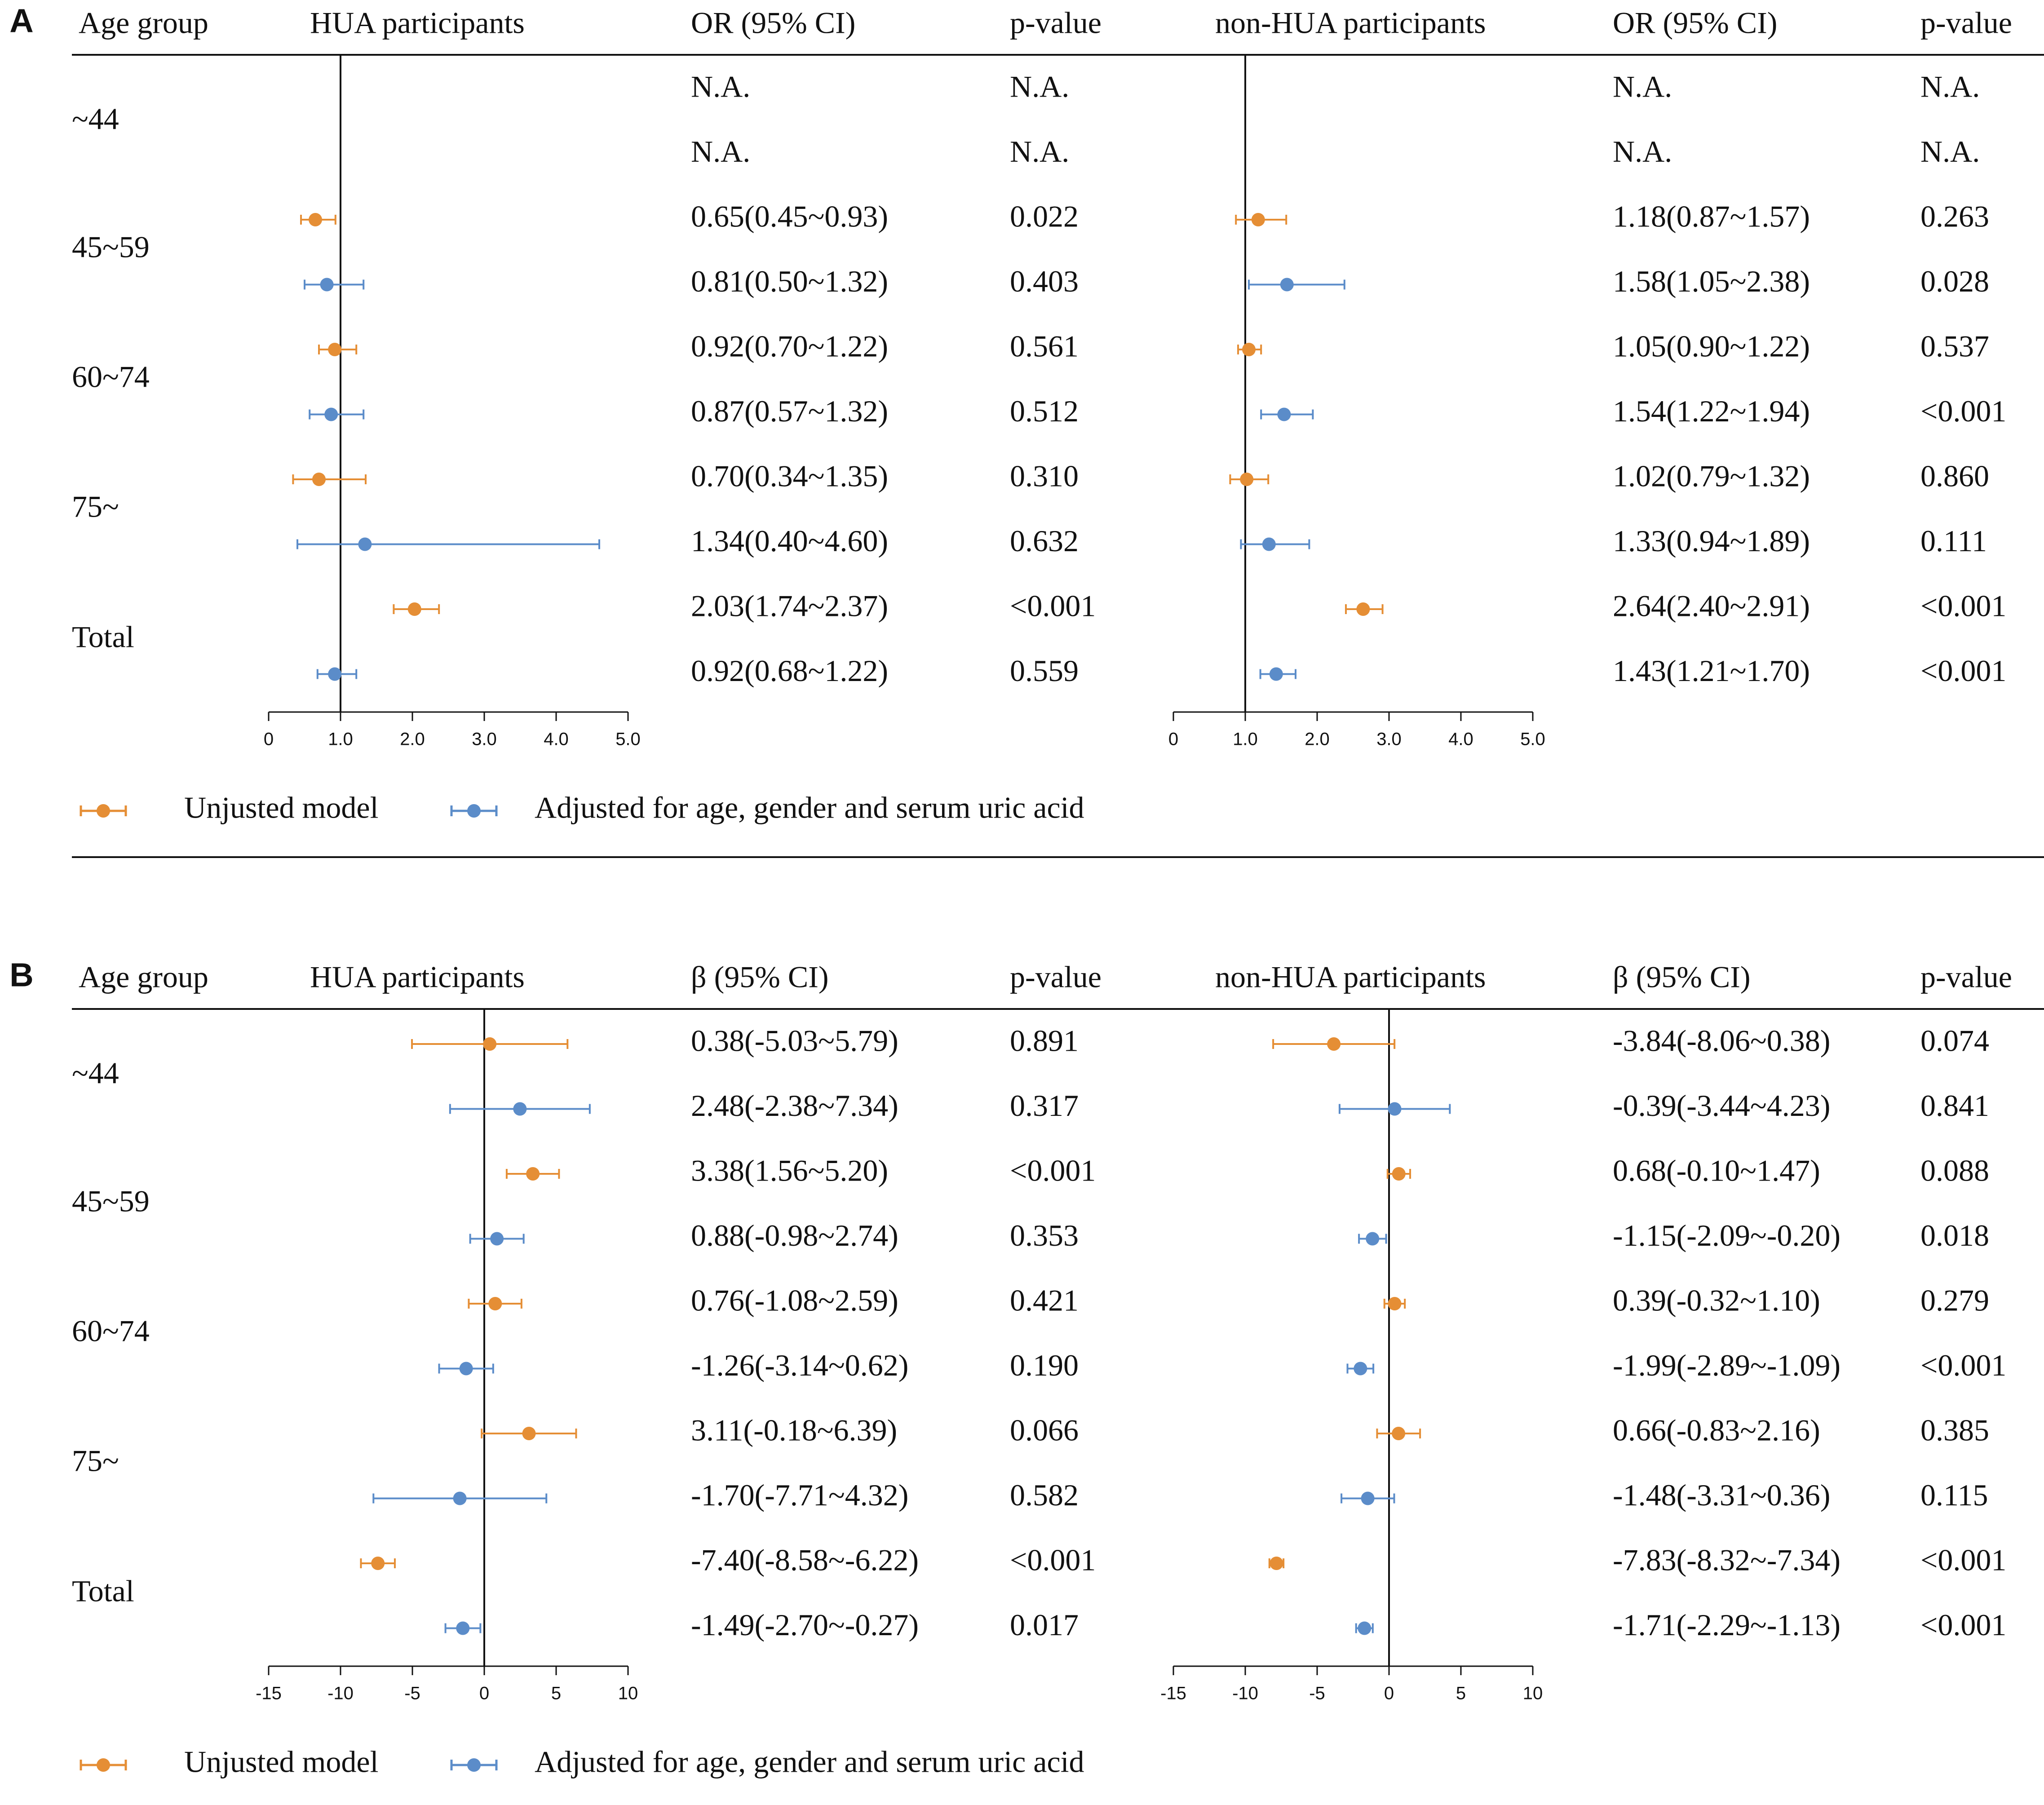  I want to click on non-hua-estimate-value: 1.02(0.79~1.32), so click(1711, 476).